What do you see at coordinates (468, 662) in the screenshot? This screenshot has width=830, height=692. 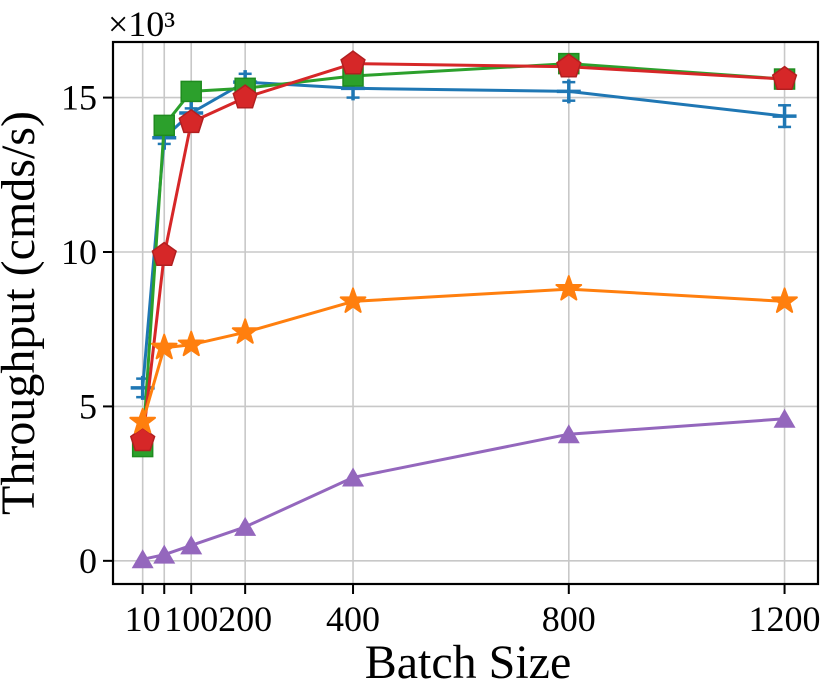 I see `x-axis-label: Batch Size` at bounding box center [468, 662].